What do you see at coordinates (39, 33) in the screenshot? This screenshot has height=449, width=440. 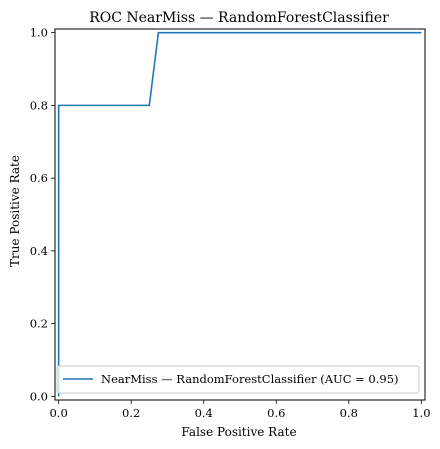 I see `y-tick-label: 1.0` at bounding box center [39, 33].